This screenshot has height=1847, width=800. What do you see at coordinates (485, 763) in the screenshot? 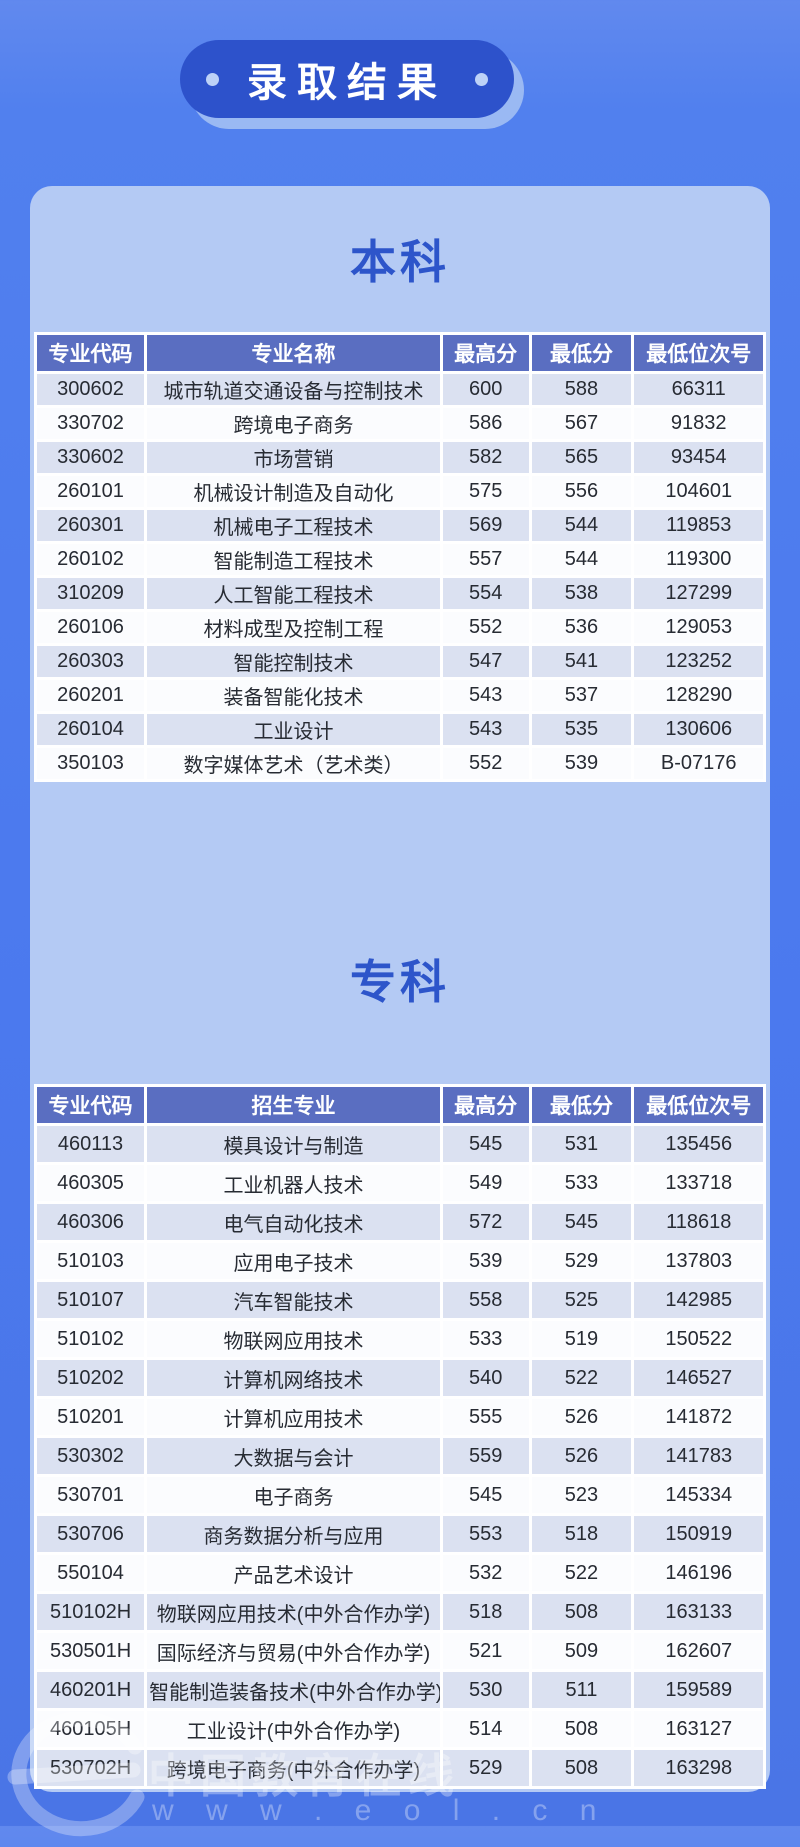
I see `table-cell: 552` at bounding box center [485, 763].